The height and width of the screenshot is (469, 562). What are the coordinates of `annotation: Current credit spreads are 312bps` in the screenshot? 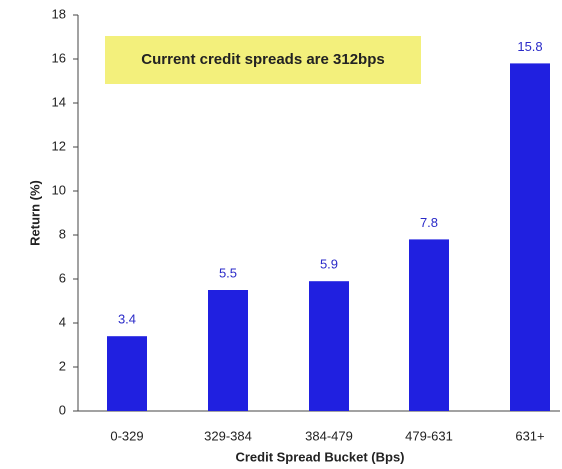 It's located at (262, 59).